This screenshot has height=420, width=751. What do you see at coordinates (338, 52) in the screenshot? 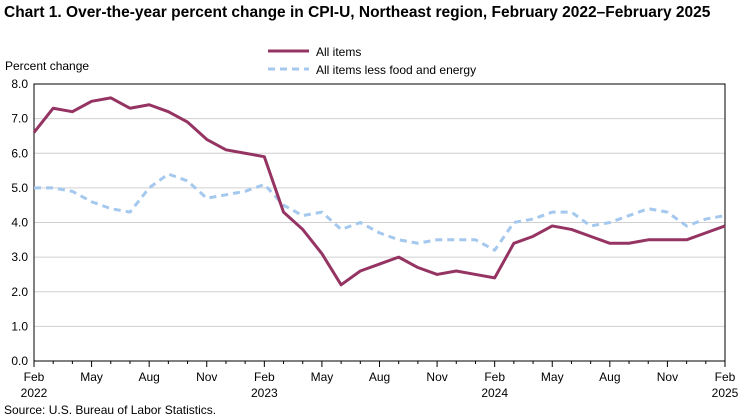
I see `legend-label-all-items: All items` at bounding box center [338, 52].